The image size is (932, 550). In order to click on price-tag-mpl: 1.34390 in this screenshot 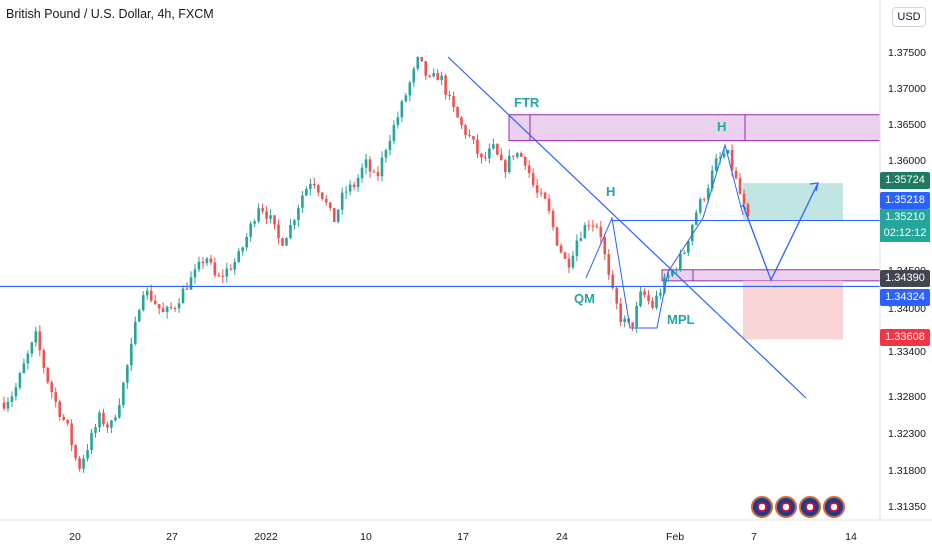, I will do `click(905, 278)`.